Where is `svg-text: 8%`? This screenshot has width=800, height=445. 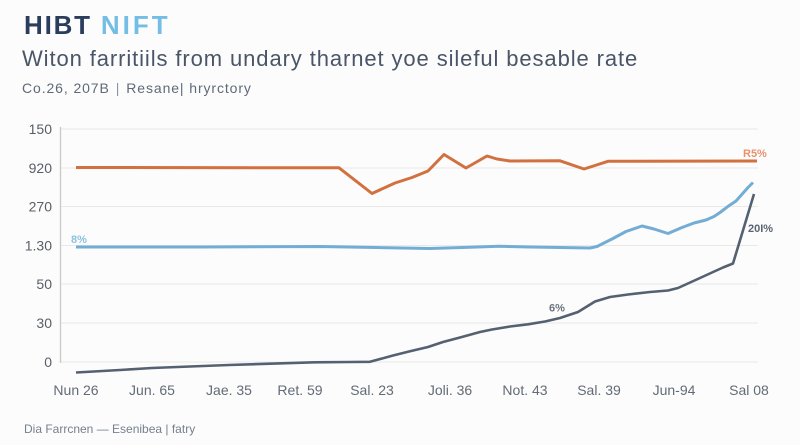
svg-text: 8% is located at coordinates (79, 240).